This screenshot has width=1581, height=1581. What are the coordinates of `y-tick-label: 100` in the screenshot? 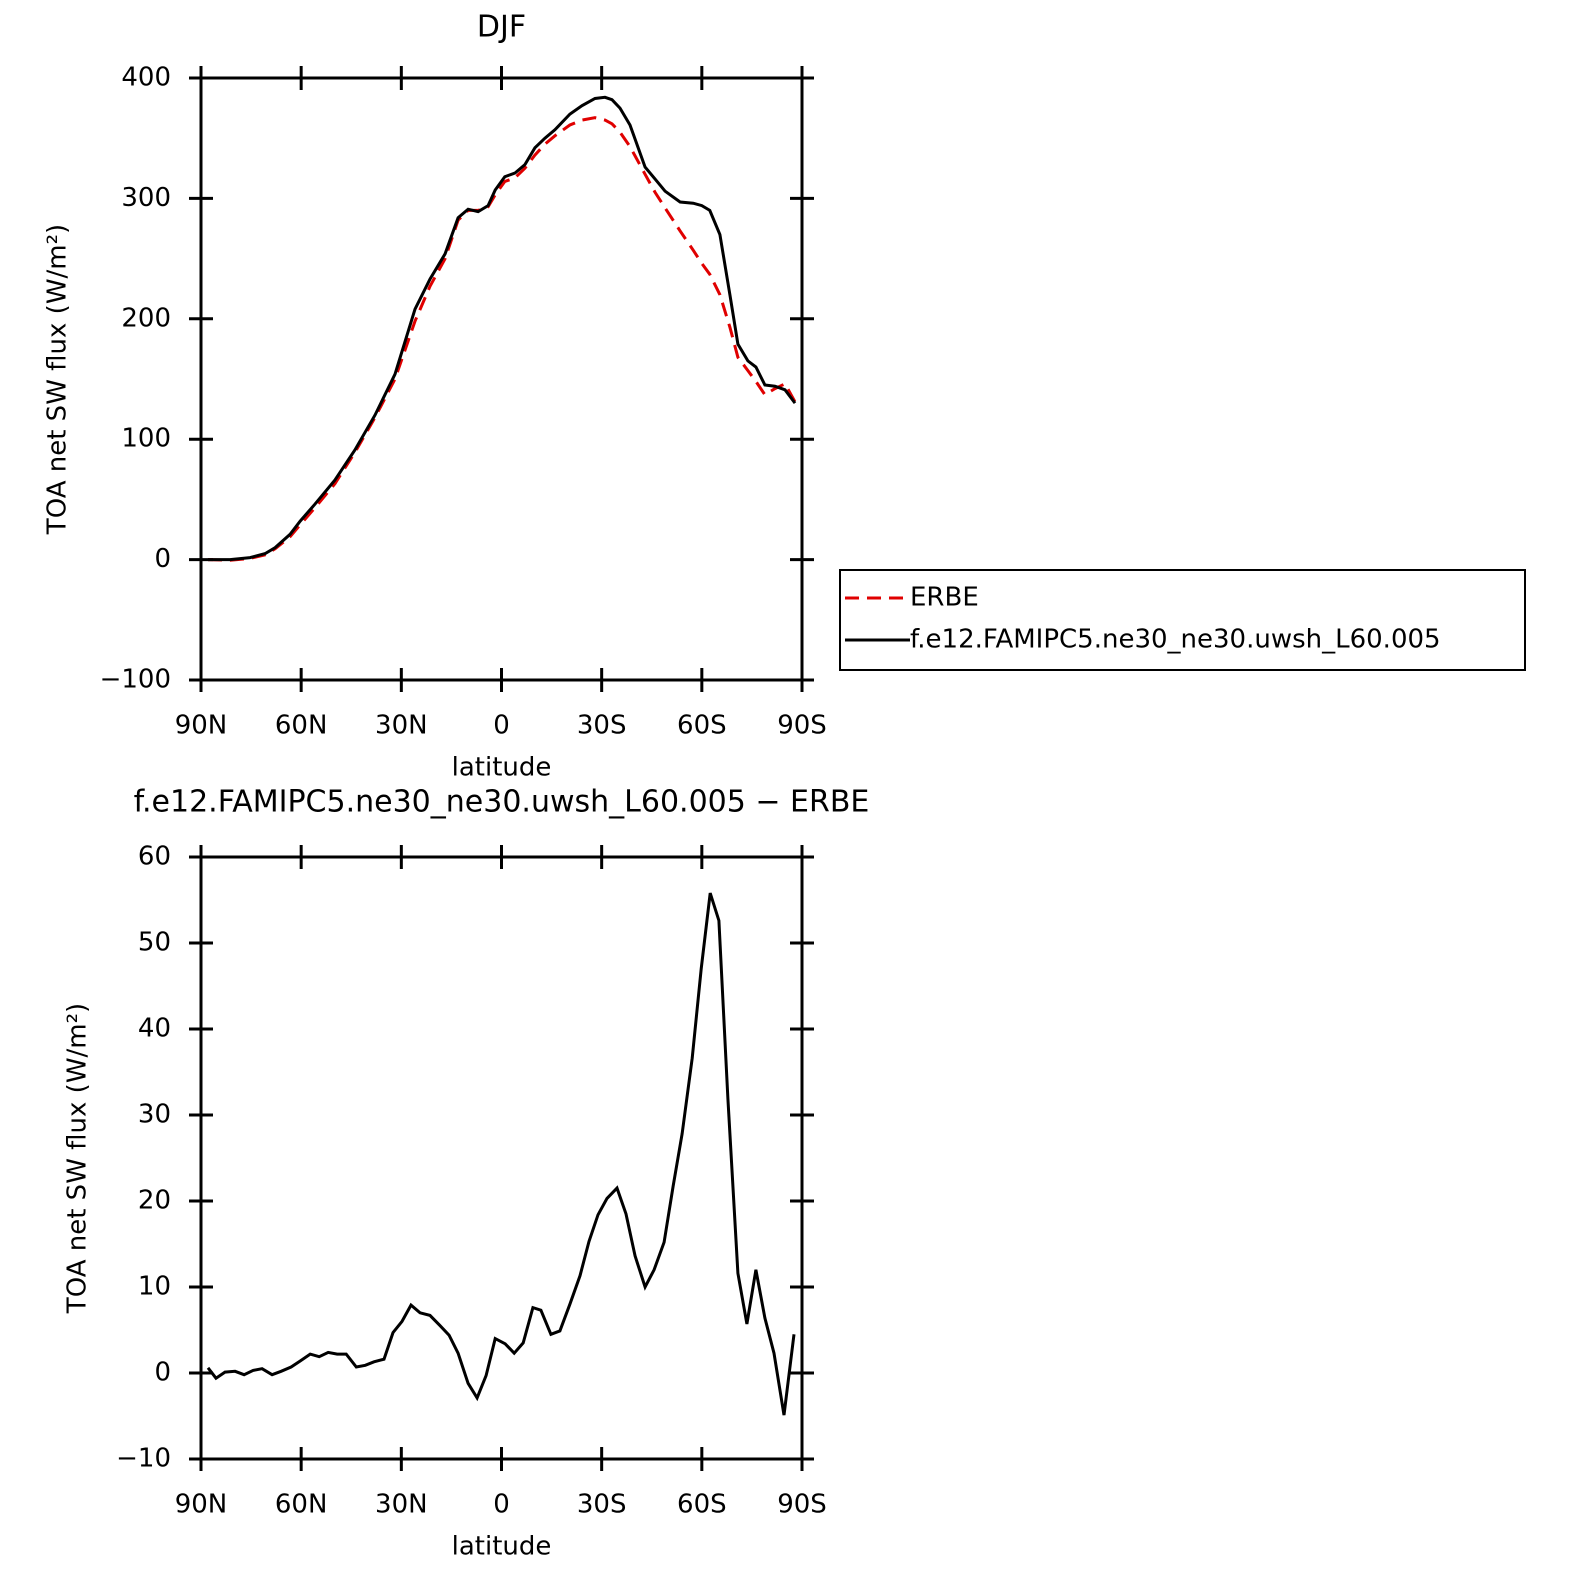 It's located at (146, 439).